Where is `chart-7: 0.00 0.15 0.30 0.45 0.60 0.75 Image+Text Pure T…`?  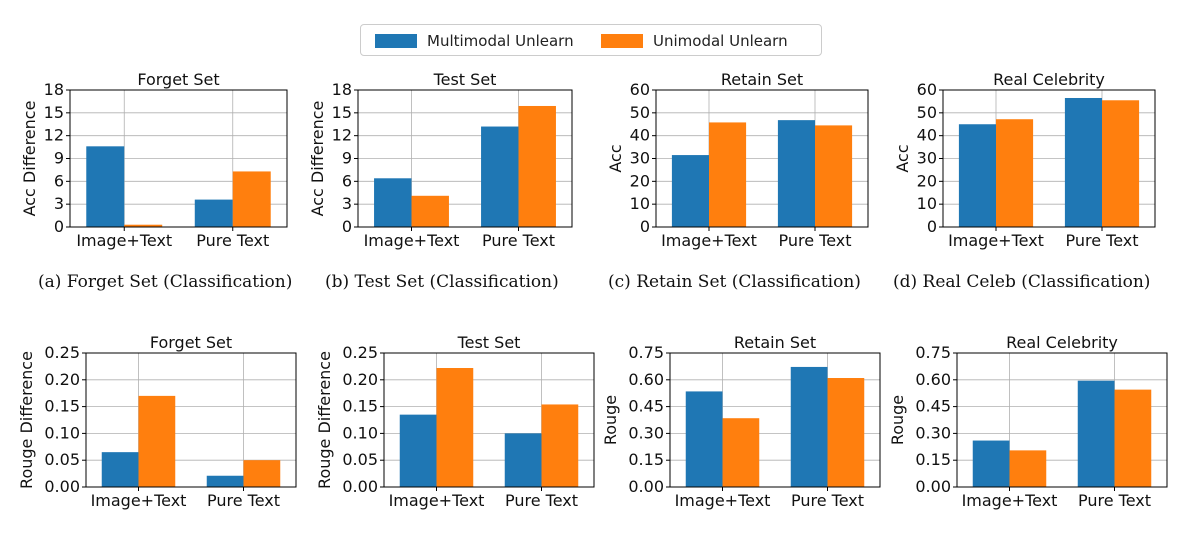 chart-7: 0.00 0.15 0.30 0.45 0.60 0.75 Image+Text Pure T… is located at coordinates (741, 421).